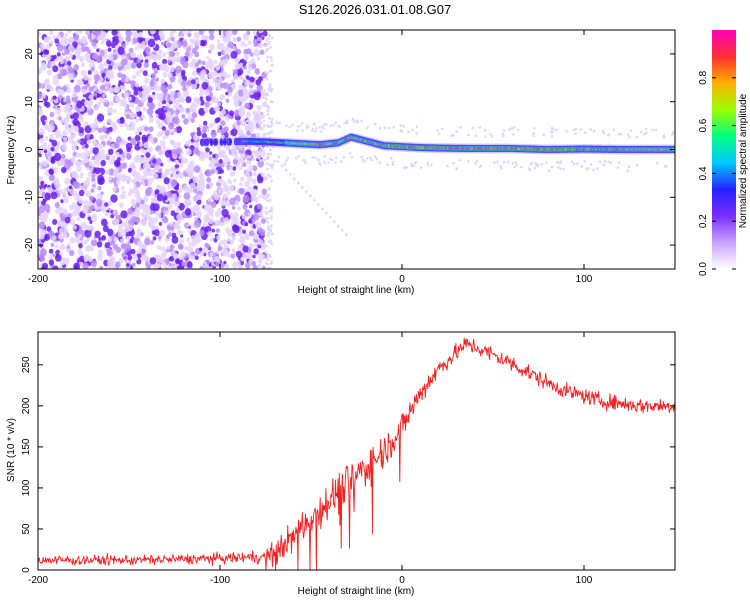 Image resolution: width=750 pixels, height=600 pixels. I want to click on snr-y-tick-label: 0, so click(26, 570).